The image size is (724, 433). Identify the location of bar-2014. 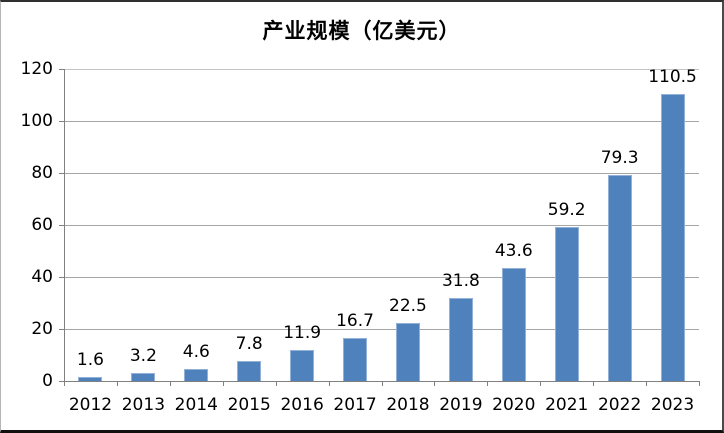
(196, 375).